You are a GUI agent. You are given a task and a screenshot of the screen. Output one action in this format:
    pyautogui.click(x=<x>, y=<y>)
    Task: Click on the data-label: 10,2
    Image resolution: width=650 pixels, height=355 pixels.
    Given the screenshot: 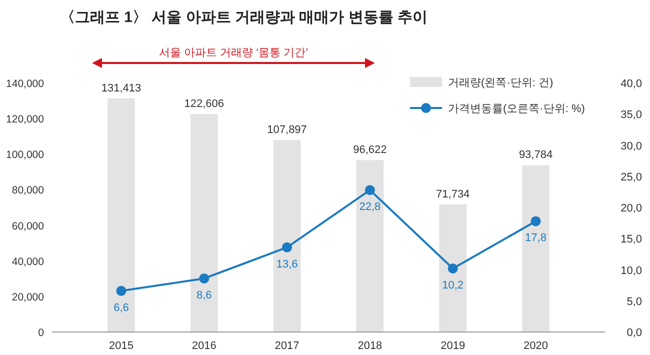 What is the action you would take?
    pyautogui.click(x=453, y=286)
    